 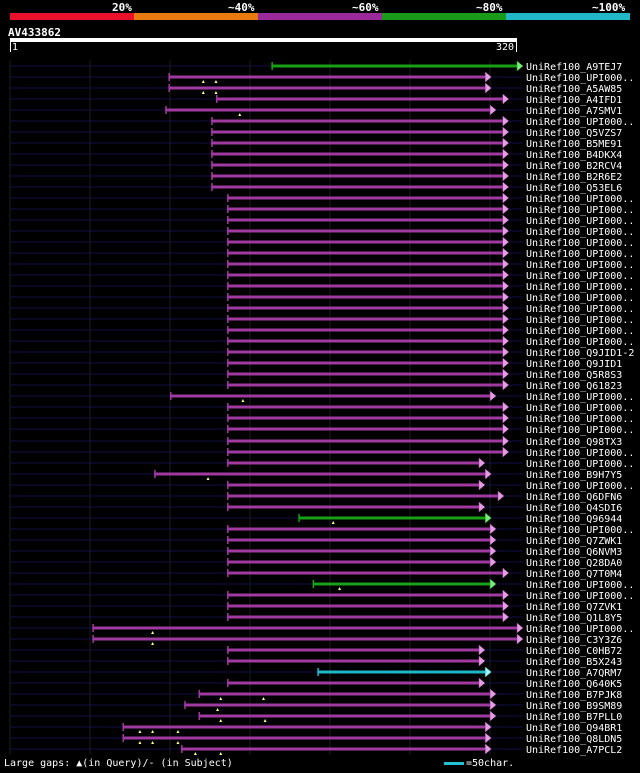 What do you see at coordinates (316, 99) in the screenshot?
I see `hit-row: UniRef100_A4IFD1` at bounding box center [316, 99].